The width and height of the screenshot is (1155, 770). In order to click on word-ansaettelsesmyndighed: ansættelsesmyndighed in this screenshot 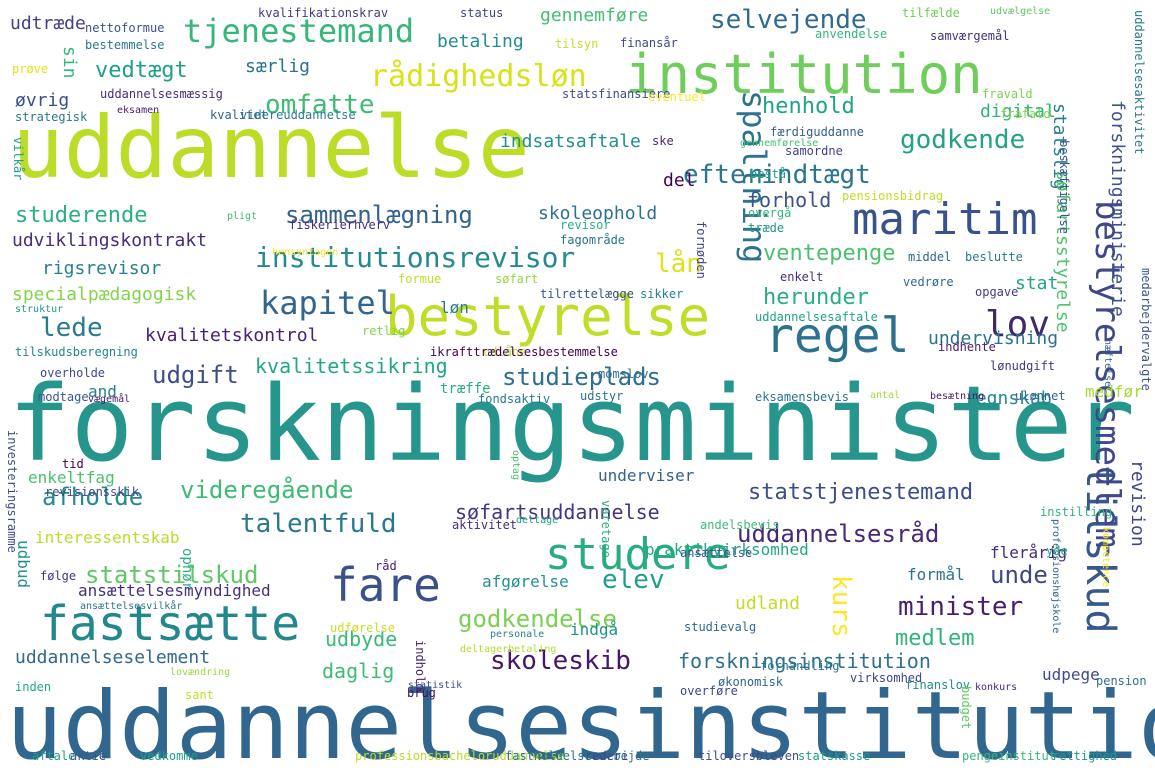, I will do `click(174, 590)`.